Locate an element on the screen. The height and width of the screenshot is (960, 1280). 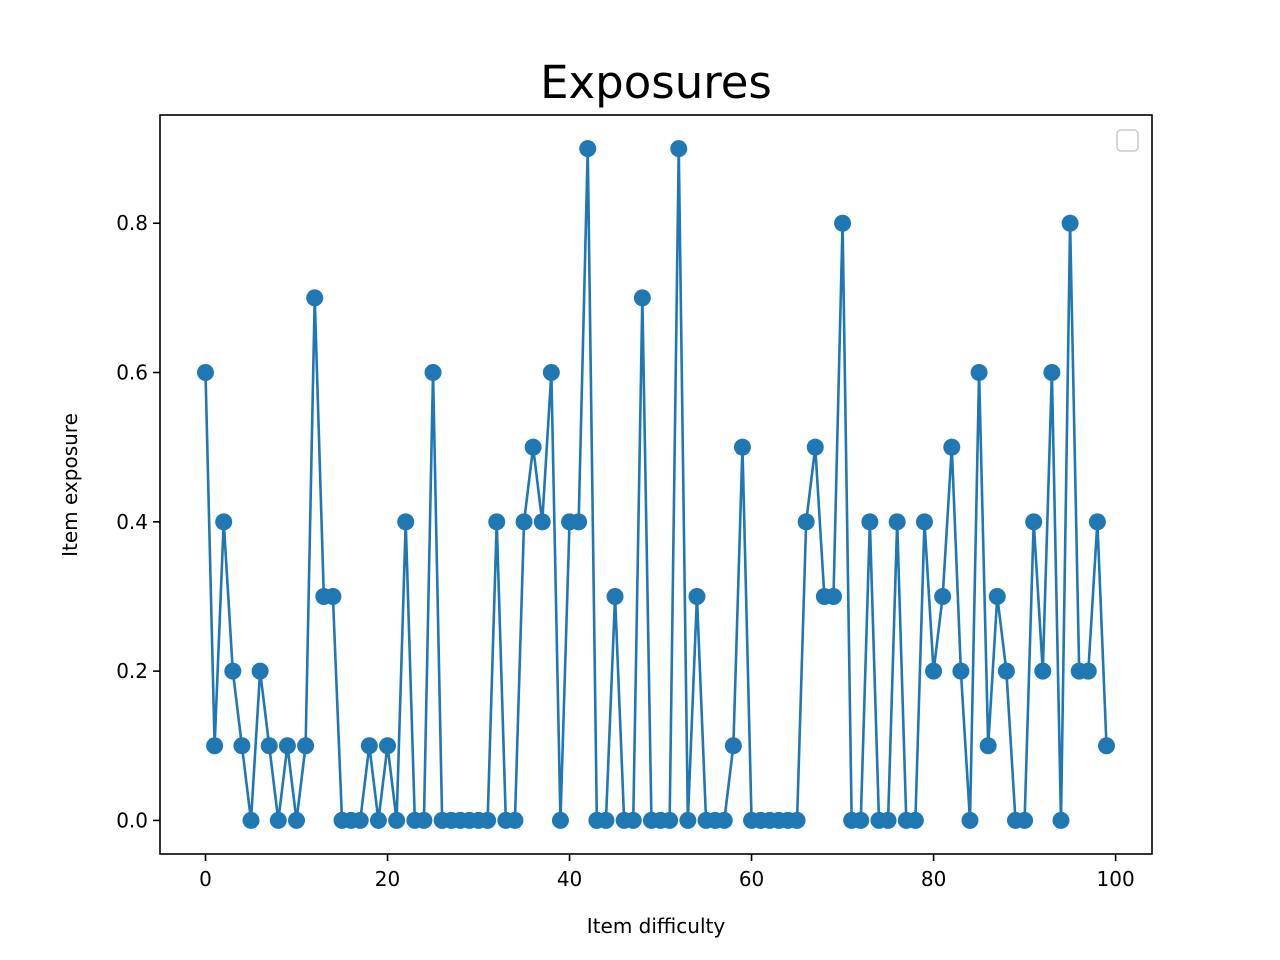
x-tick-label: 40 is located at coordinates (569, 879).